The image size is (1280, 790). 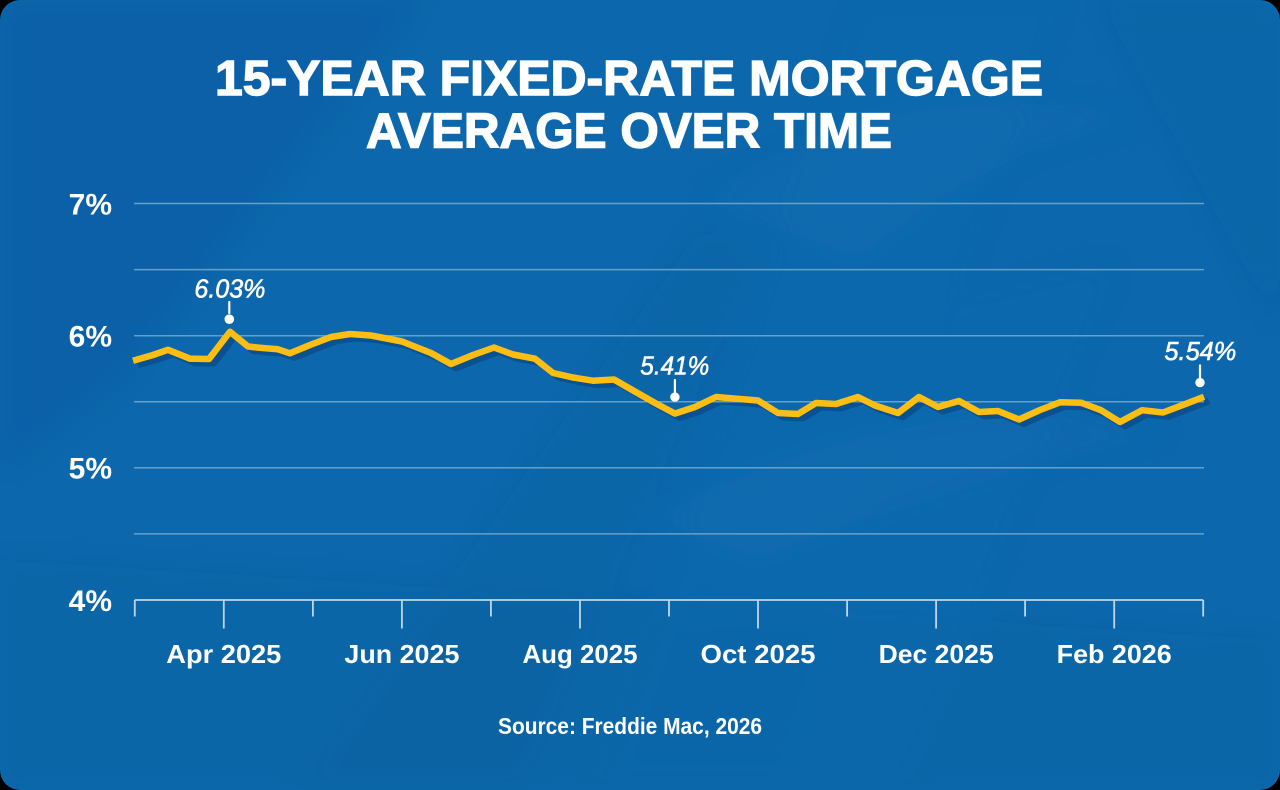 What do you see at coordinates (674, 365) in the screenshot?
I see `svg-text: 5.41%` at bounding box center [674, 365].